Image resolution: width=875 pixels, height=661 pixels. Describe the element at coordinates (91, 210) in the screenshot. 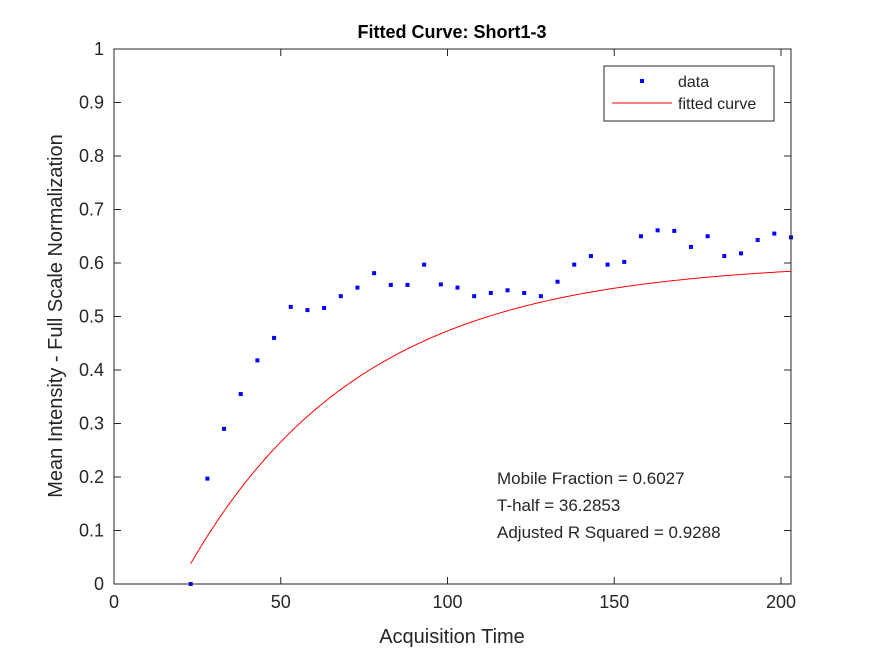

I see `y-tick-label: 0.7` at that location.